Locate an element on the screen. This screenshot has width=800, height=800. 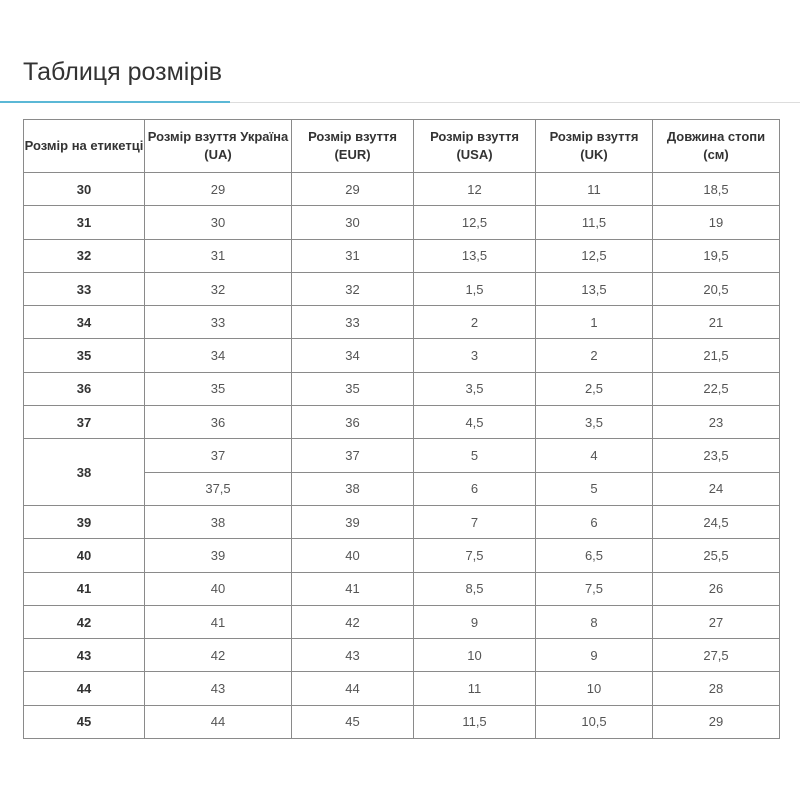
cell-label-size: 37 is located at coordinates (84, 422).